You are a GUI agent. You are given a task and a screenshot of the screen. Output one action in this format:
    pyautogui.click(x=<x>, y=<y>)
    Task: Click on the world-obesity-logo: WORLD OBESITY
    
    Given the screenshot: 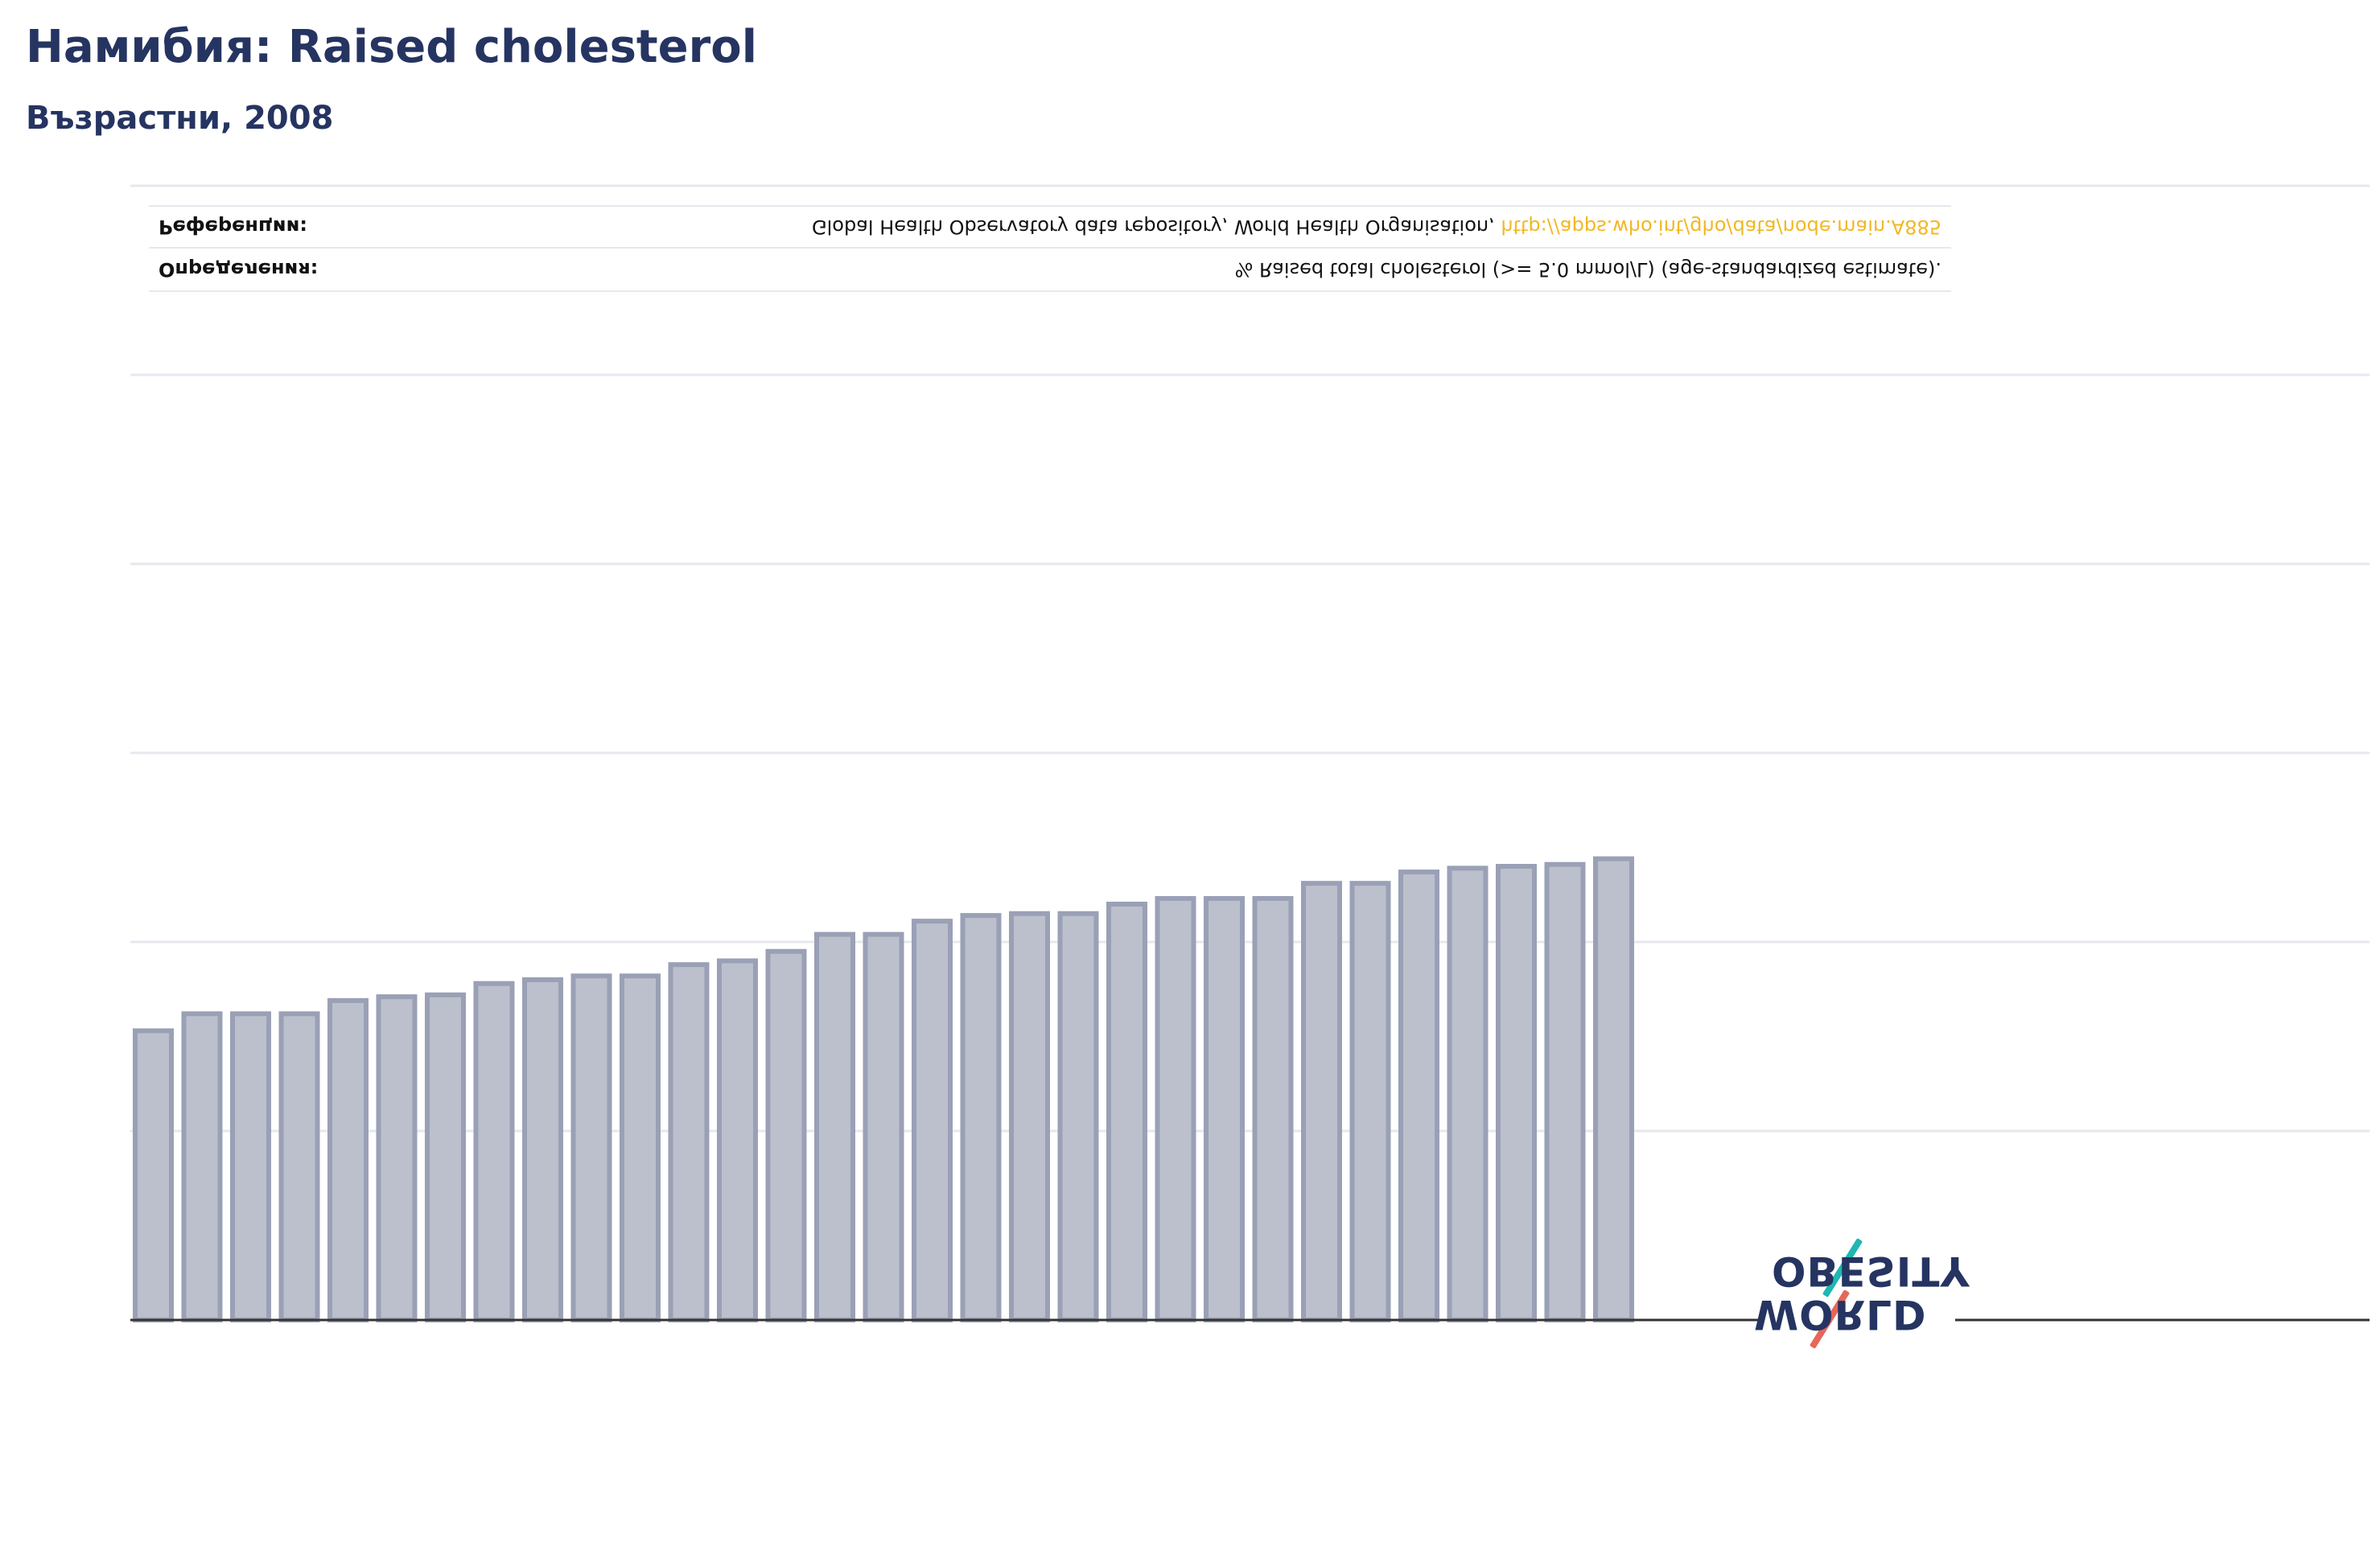 What is the action you would take?
    pyautogui.click(x=1862, y=1292)
    